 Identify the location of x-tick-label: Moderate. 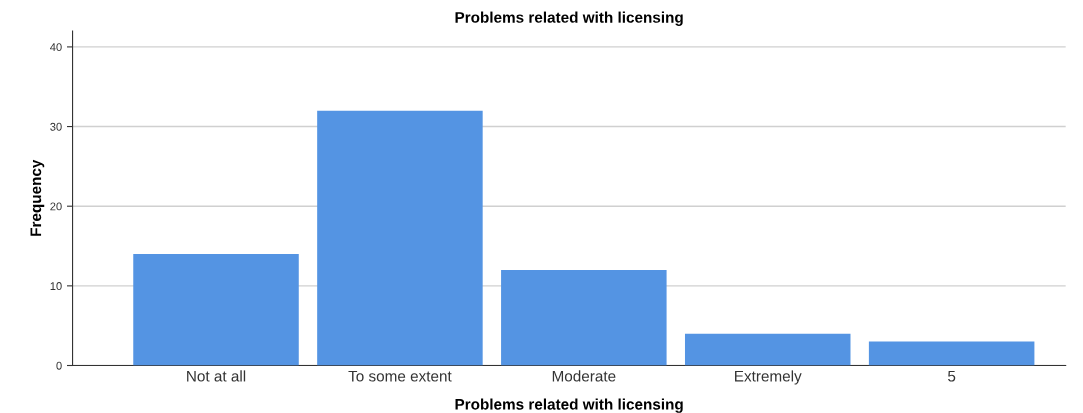
(584, 376).